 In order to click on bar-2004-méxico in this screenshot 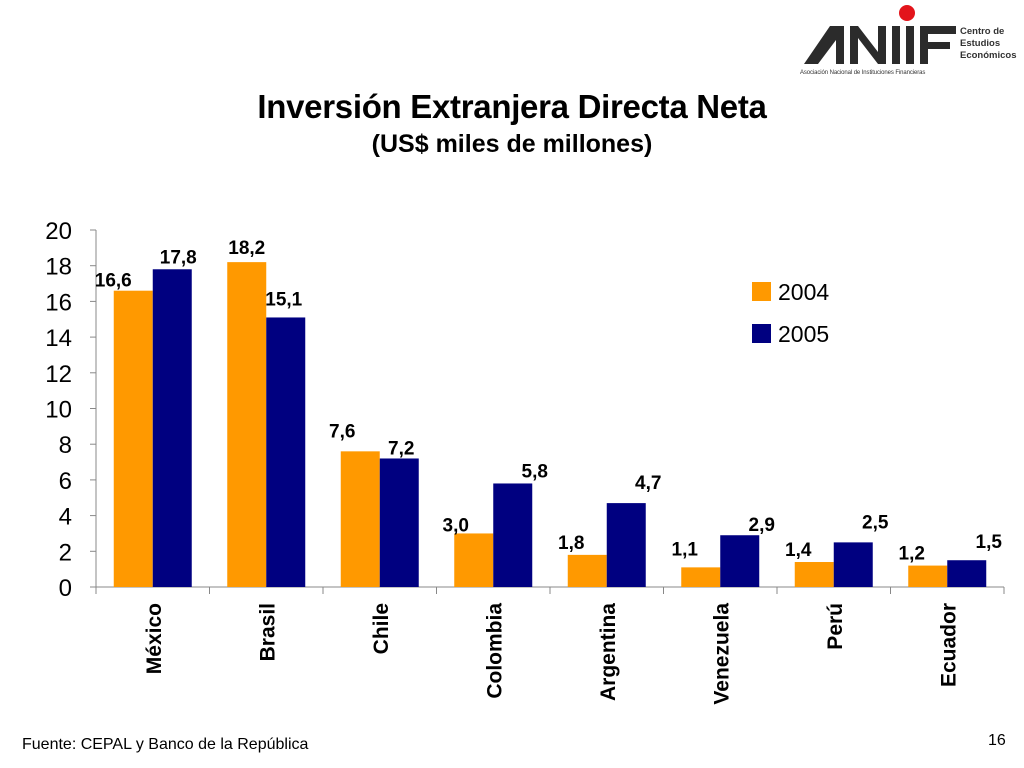, I will do `click(133, 438)`.